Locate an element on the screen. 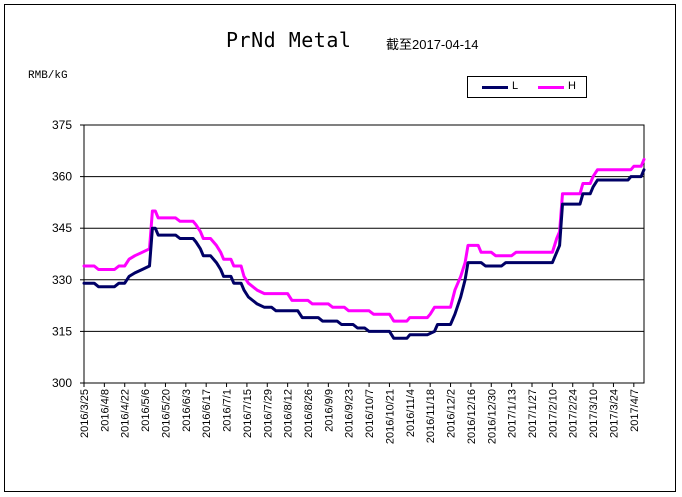 The height and width of the screenshot is (497, 682). x-tick-label-21: 2017/1/13 is located at coordinates (513, 413).